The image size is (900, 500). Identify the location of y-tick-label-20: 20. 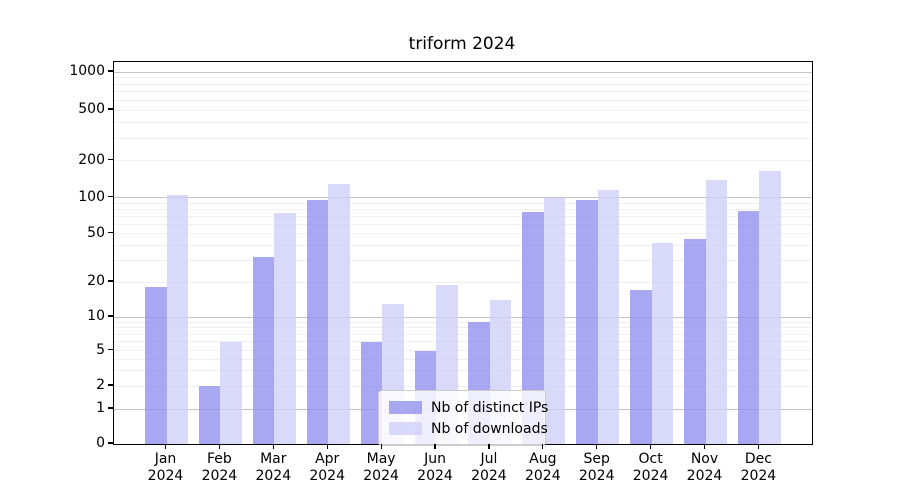
(96, 281).